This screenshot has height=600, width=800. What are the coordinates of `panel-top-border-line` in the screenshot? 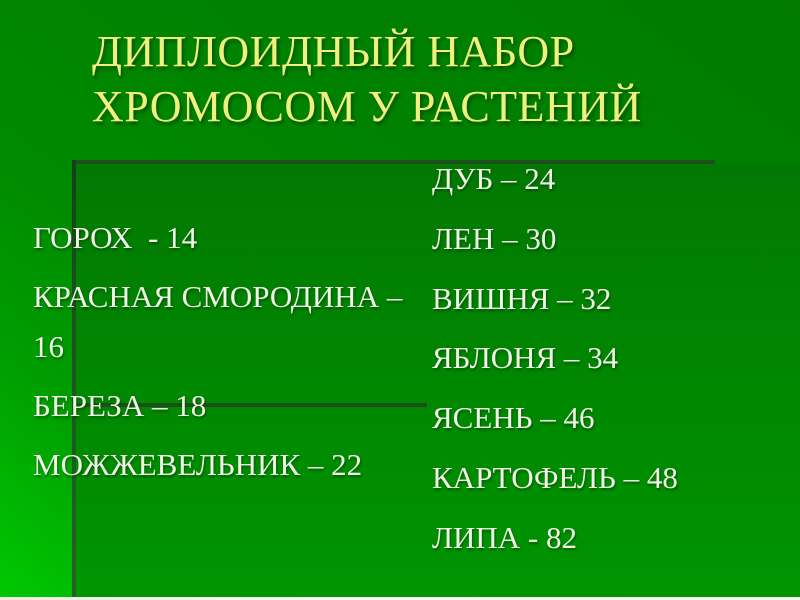 It's located at (395, 162).